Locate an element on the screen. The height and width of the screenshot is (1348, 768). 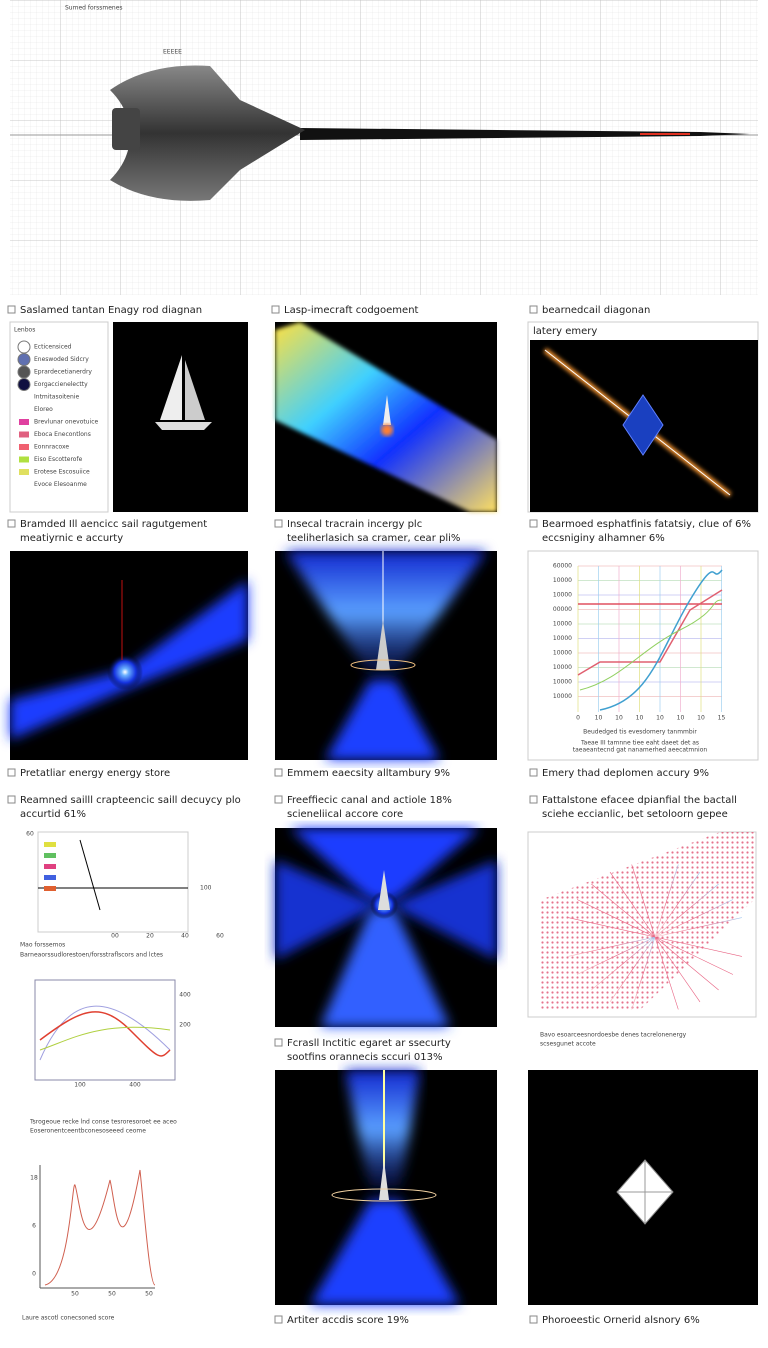
legend-item: Eonnracoxe is located at coordinates (51, 447).